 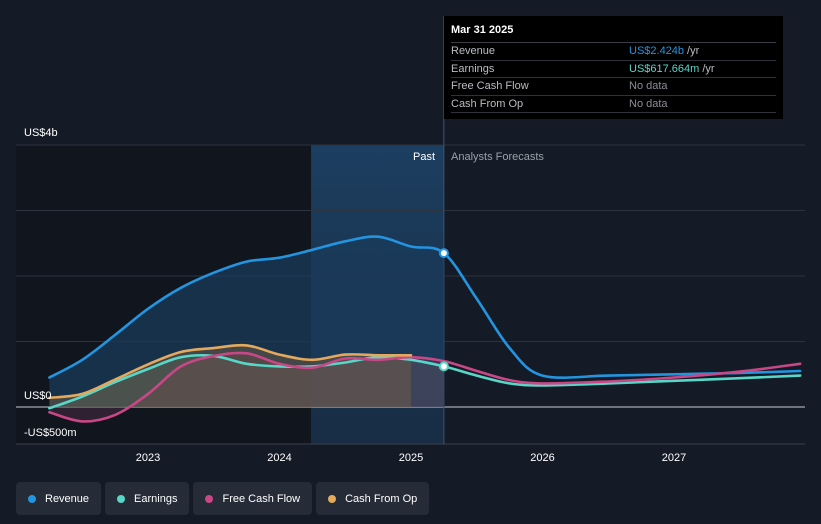 What do you see at coordinates (41, 133) in the screenshot?
I see `y-axis-top-label: US$4b` at bounding box center [41, 133].